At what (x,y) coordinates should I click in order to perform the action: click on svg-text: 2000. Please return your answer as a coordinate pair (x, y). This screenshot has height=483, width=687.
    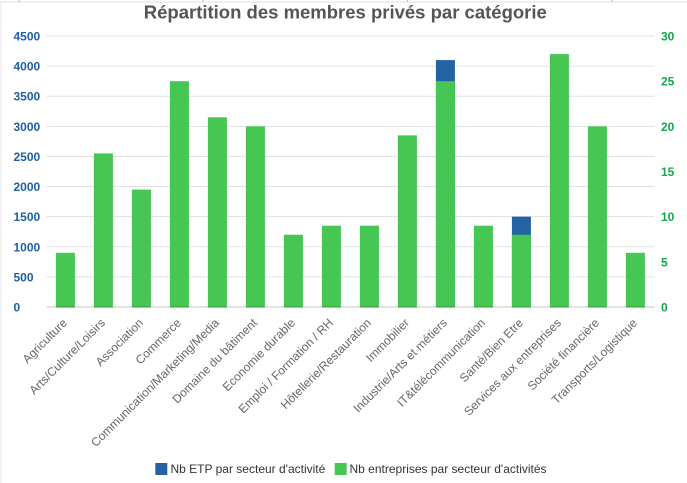
    Looking at the image, I should click on (27, 187).